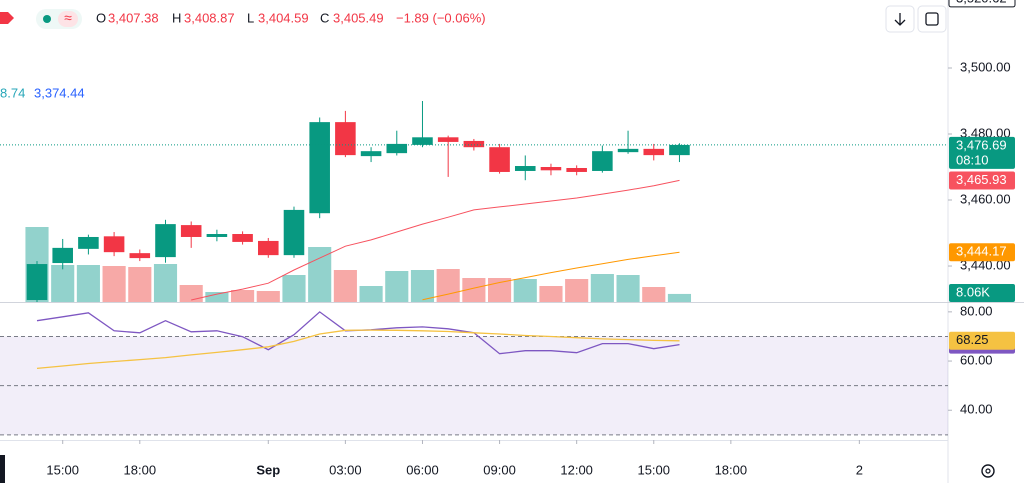 The image size is (1024, 483). Describe the element at coordinates (47, 19) in the screenshot. I see `status-dot` at that location.